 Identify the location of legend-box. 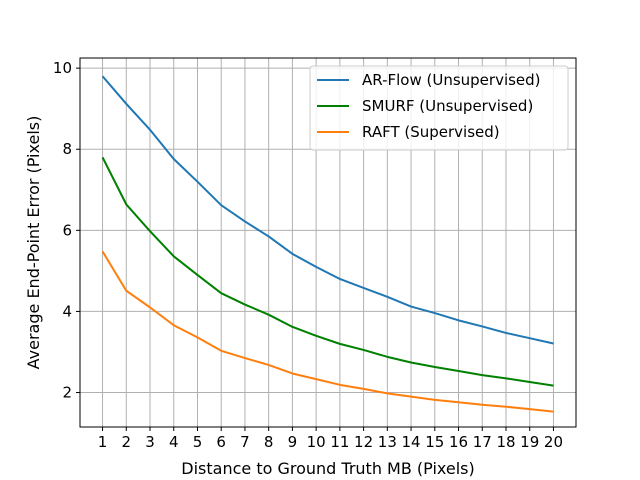
(439, 108).